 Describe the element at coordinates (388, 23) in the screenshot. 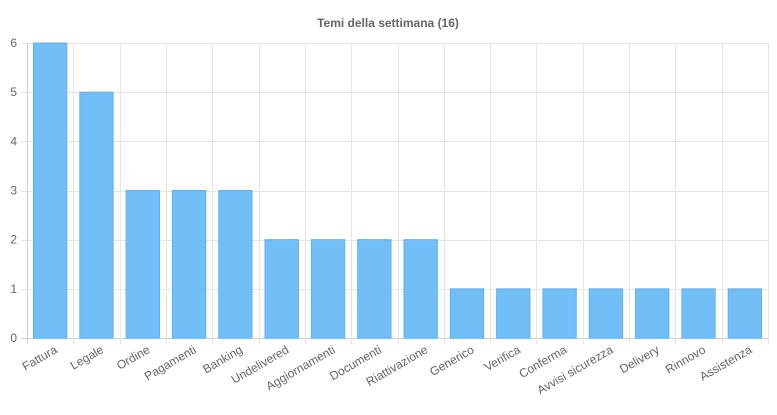

I see `chart-title: Temi della settimana (16)` at that location.